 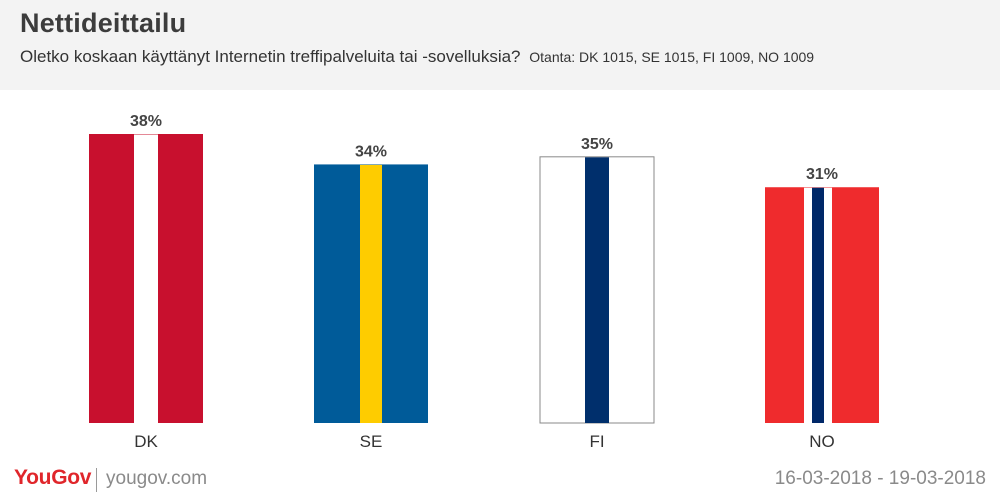 I want to click on value-label-fi: 35%, so click(x=597, y=144).